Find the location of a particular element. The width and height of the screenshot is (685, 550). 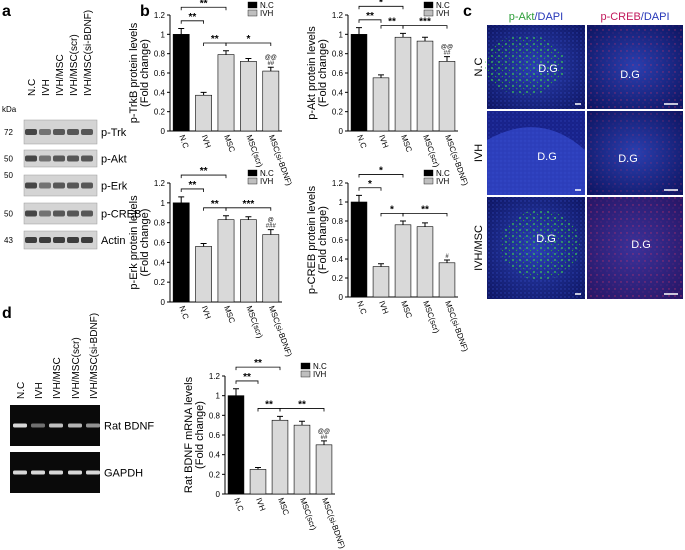

stain-dapi: /DAPI is located at coordinates (655, 17).